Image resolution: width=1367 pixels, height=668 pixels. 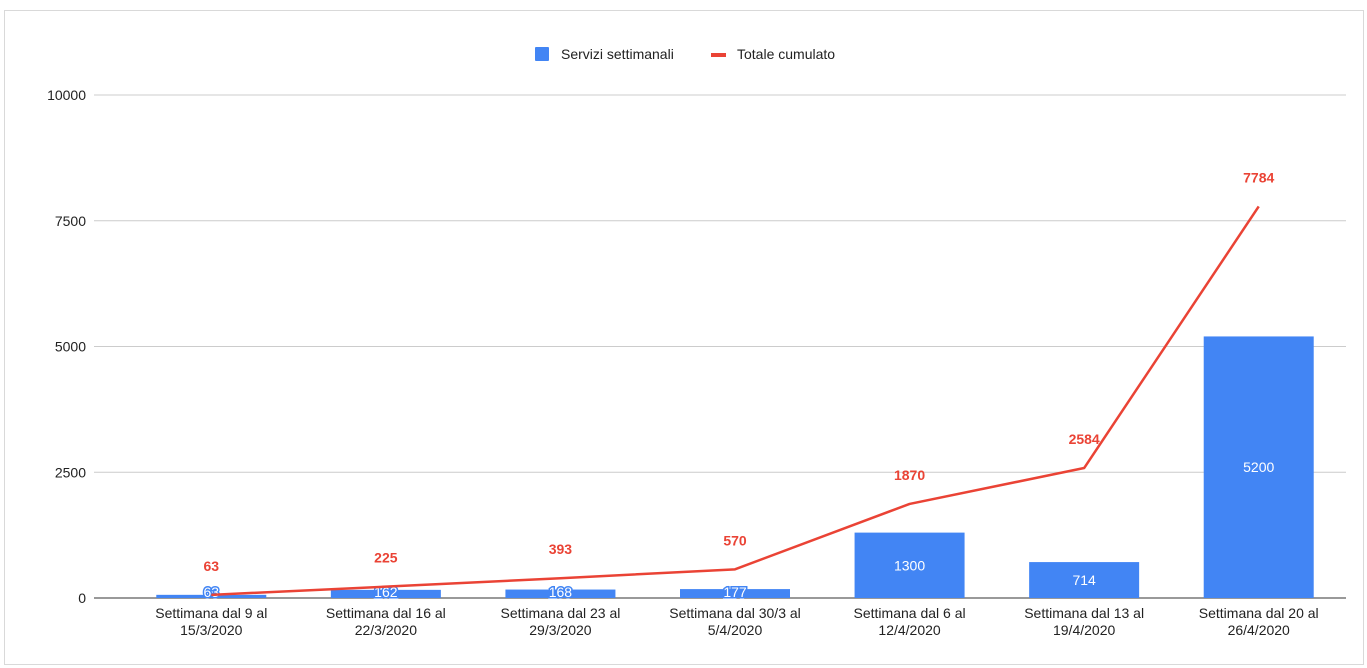 What do you see at coordinates (910, 621) in the screenshot?
I see `x-tick-label: Settimana dal 6 al 12/4/2020` at bounding box center [910, 621].